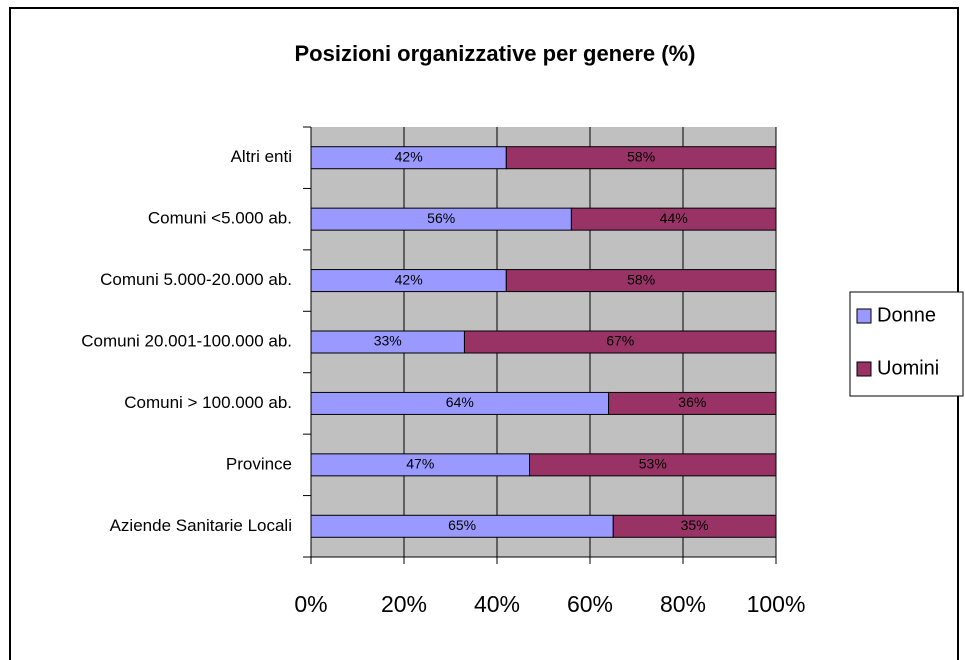 The image size is (965, 660). Describe the element at coordinates (420, 464) in the screenshot. I see `value-label: 47%` at that location.